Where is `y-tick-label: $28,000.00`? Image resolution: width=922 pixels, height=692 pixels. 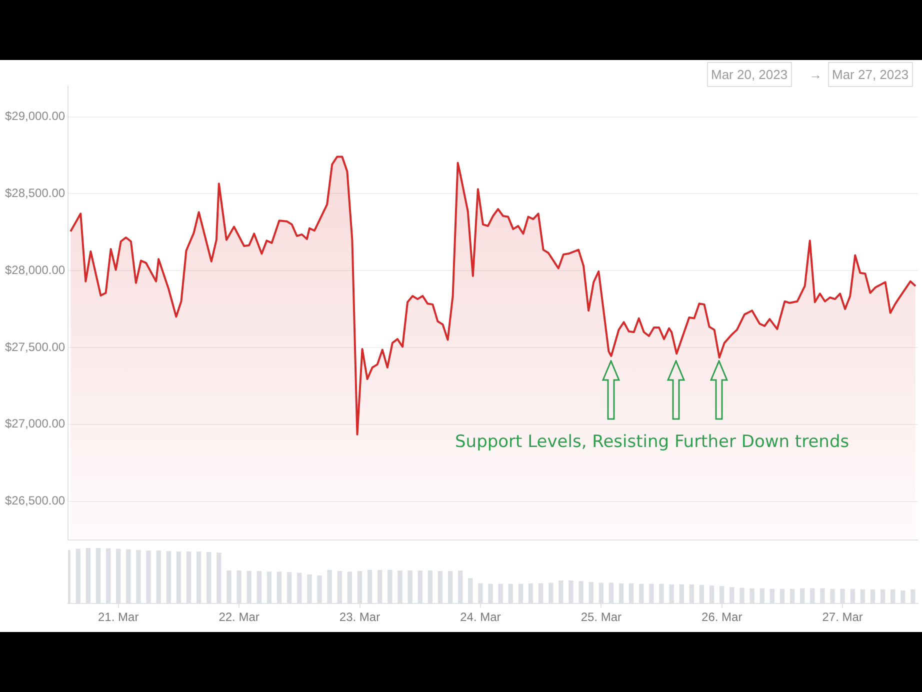
y-tick-label: $28,000.00 is located at coordinates (35, 269).